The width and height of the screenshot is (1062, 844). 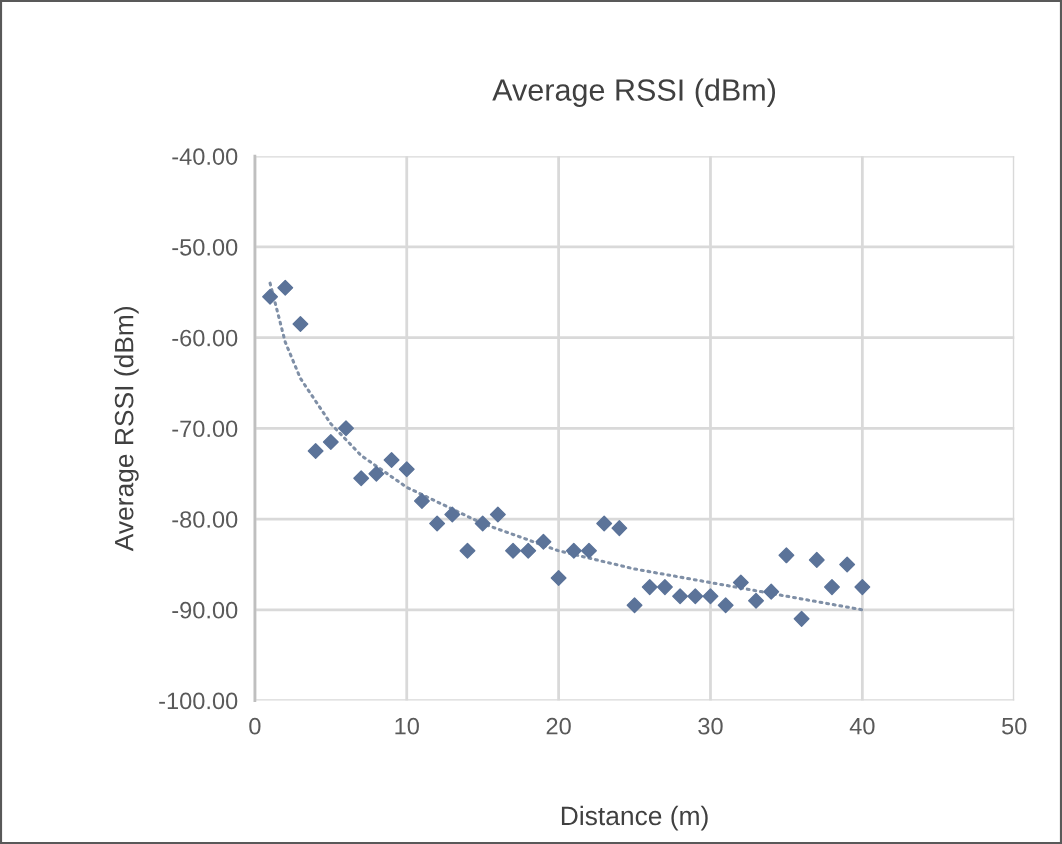 I want to click on x-tick-label: 30, so click(x=710, y=726).